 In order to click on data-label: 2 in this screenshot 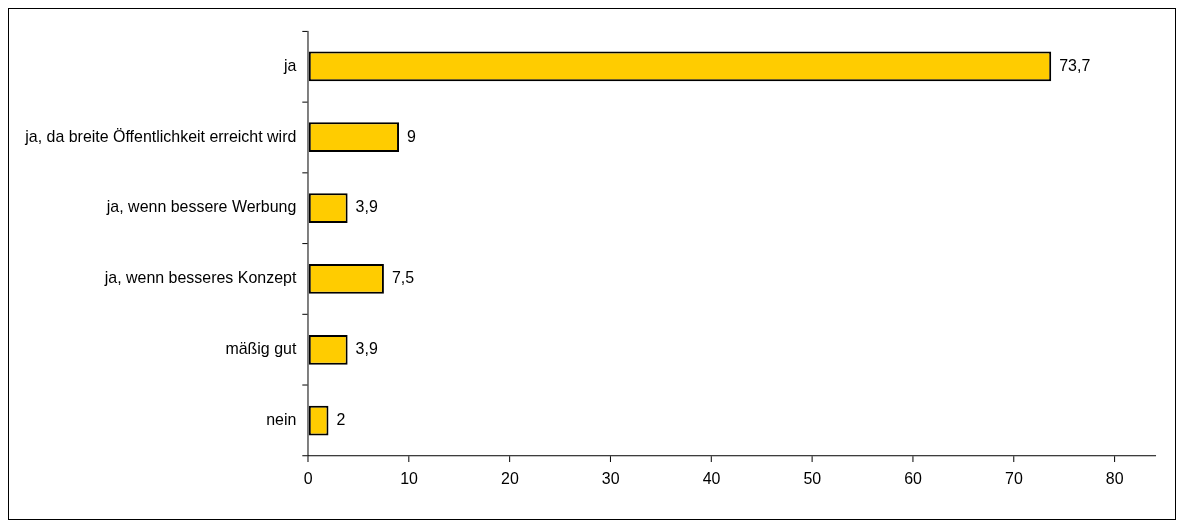, I will do `click(341, 419)`.